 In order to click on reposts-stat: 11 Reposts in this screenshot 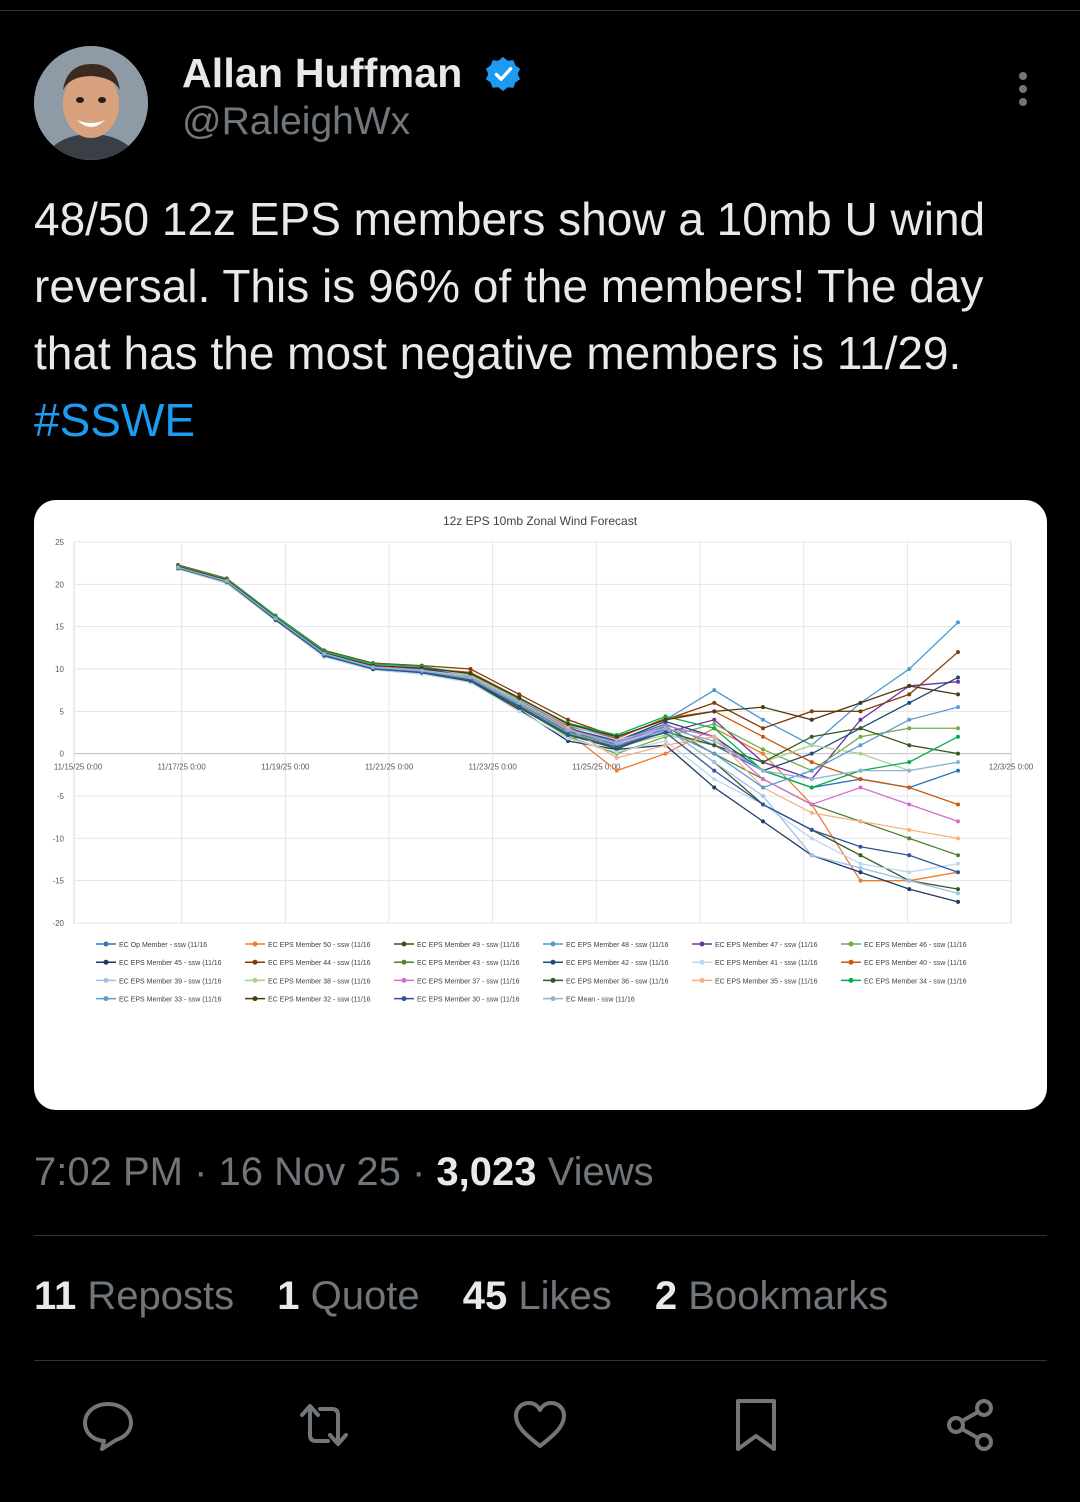, I will do `click(134, 1296)`.